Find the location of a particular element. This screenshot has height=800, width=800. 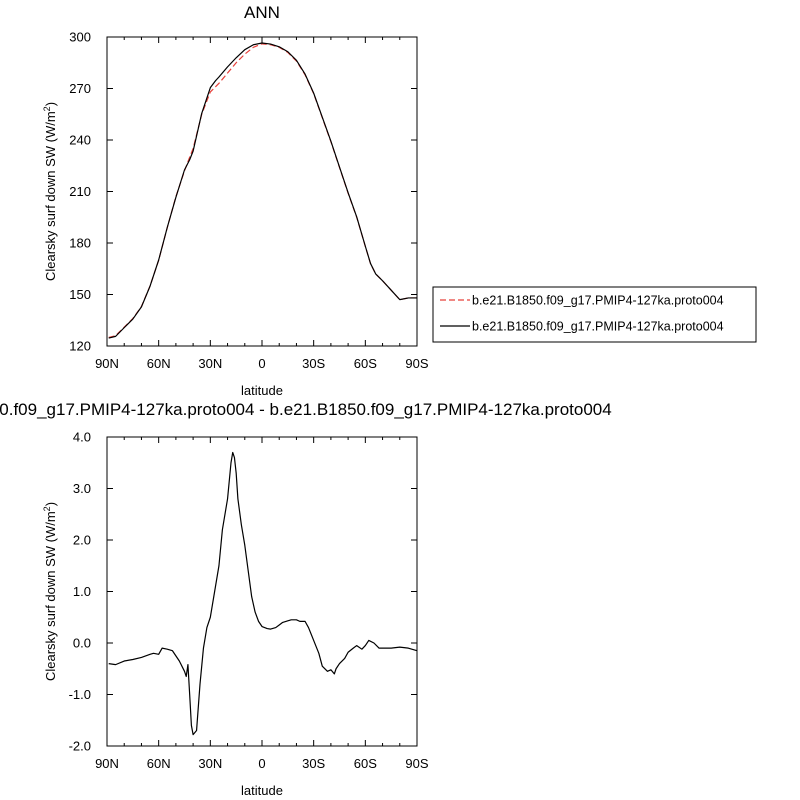

top-y-tick-label: 150 is located at coordinates (80, 294).